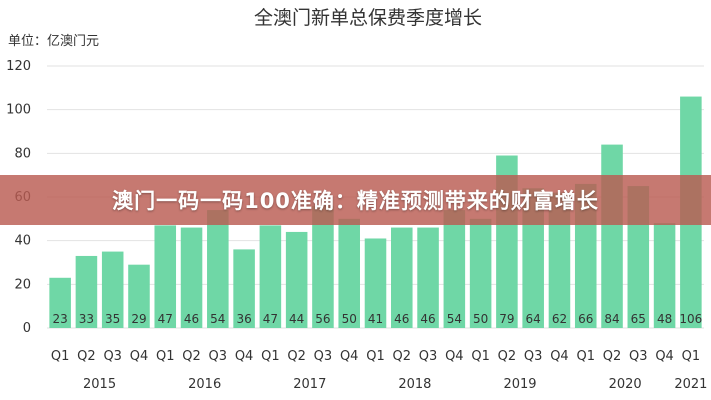  I want to click on data-label: 106, so click(690, 319).